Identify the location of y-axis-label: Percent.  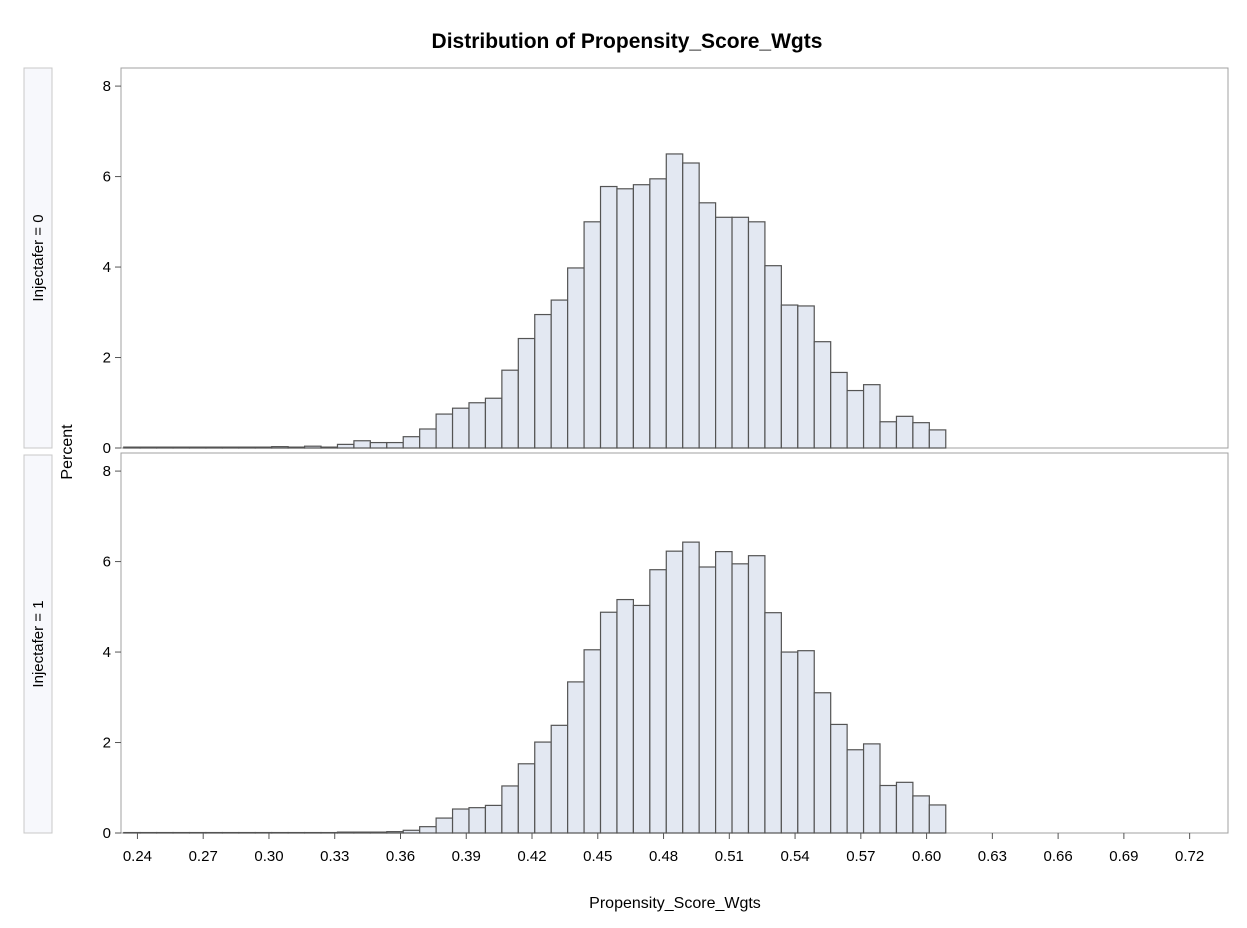
(67, 452).